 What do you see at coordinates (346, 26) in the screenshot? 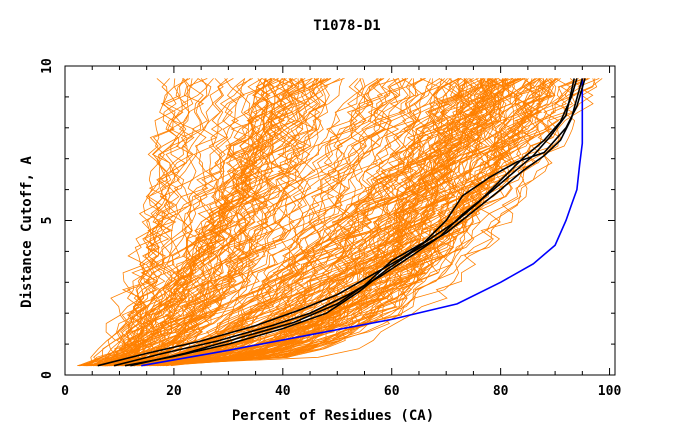
I see `chart-title: T1078-D1` at bounding box center [346, 26].